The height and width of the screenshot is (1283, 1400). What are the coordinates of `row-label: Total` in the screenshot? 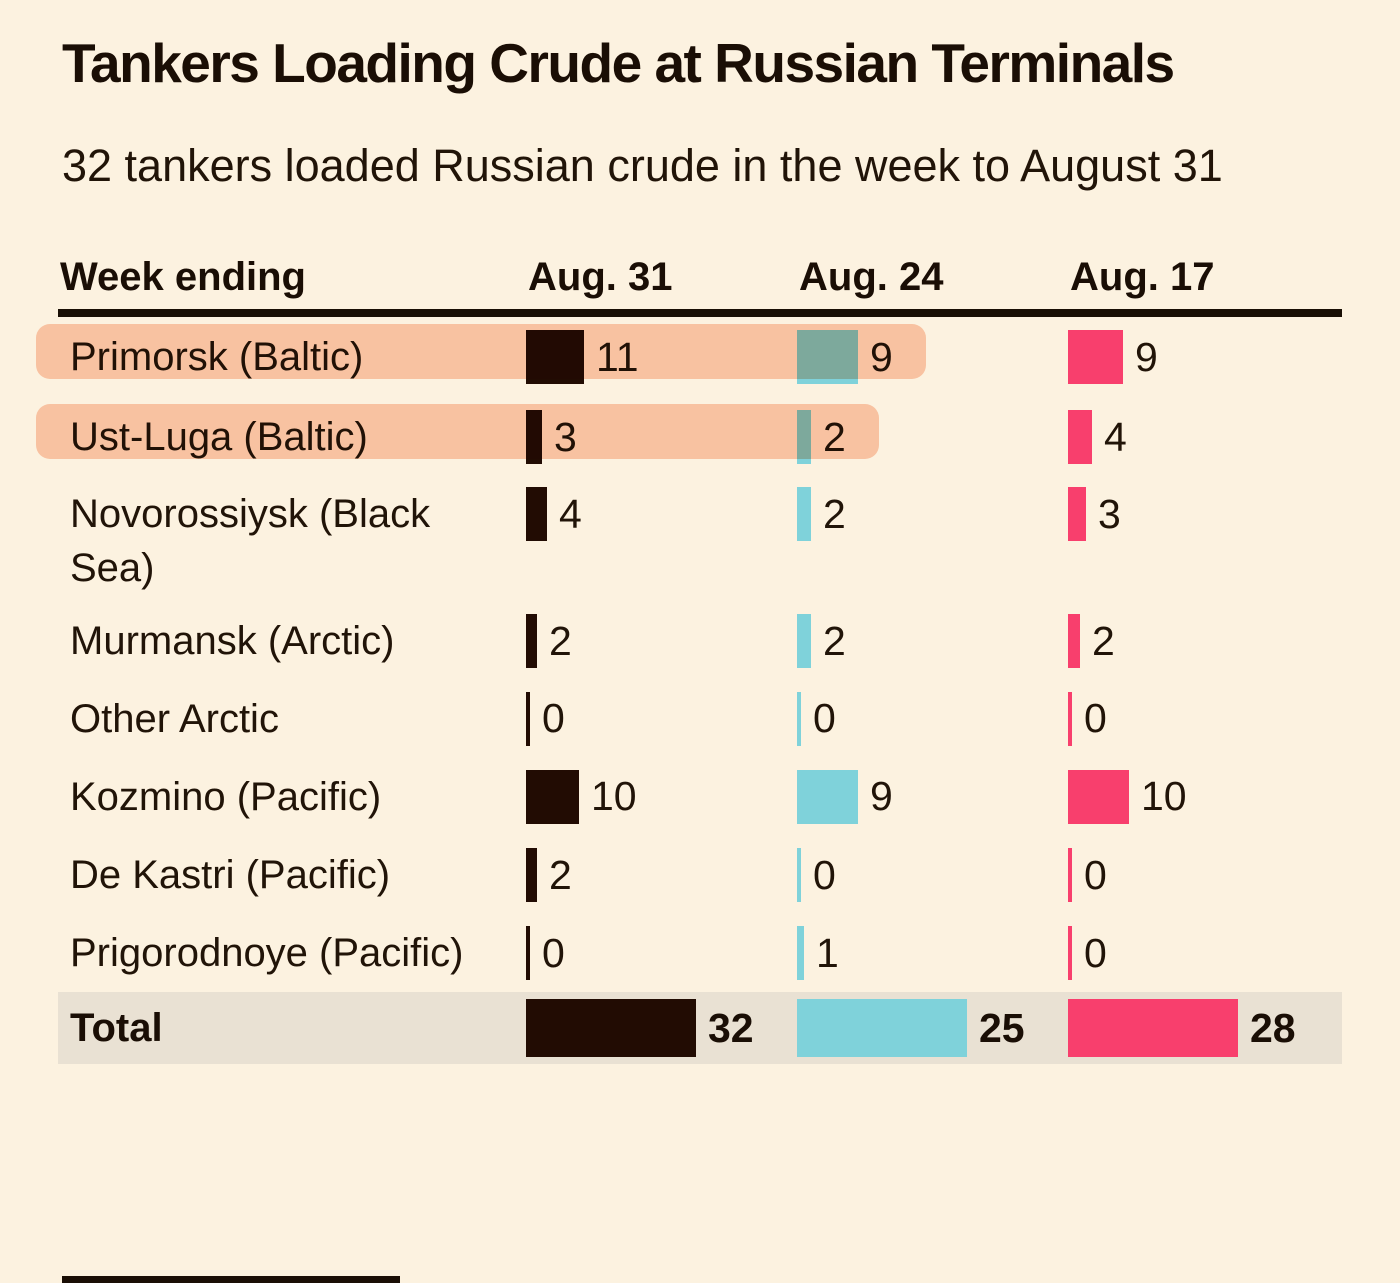 It's located at (116, 1028).